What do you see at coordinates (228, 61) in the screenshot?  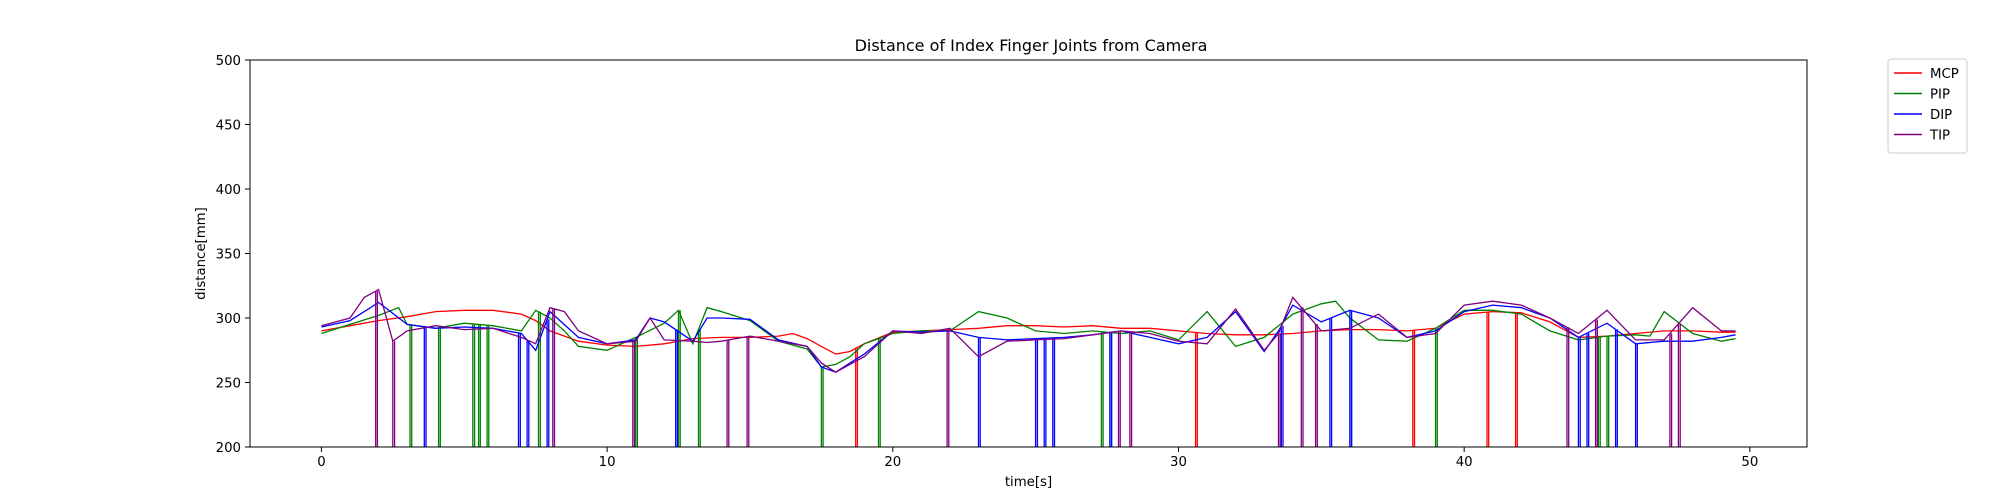 I see `y-tick-label: 500` at bounding box center [228, 61].